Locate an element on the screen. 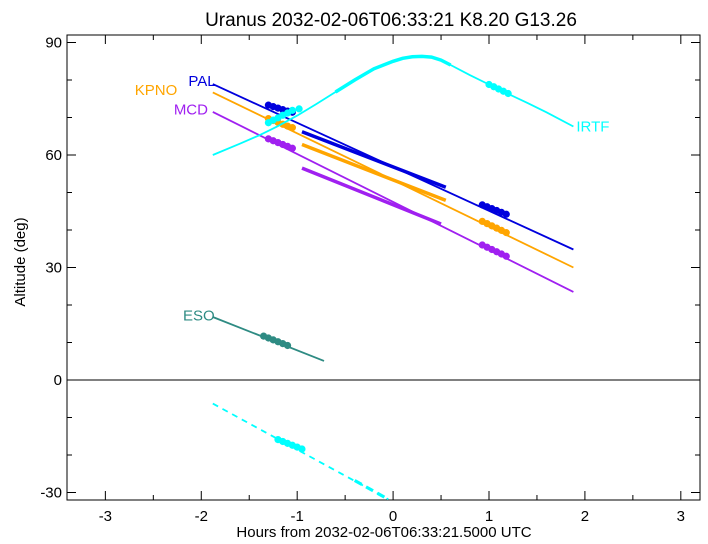  x-tick-label: -3 is located at coordinates (105, 516).